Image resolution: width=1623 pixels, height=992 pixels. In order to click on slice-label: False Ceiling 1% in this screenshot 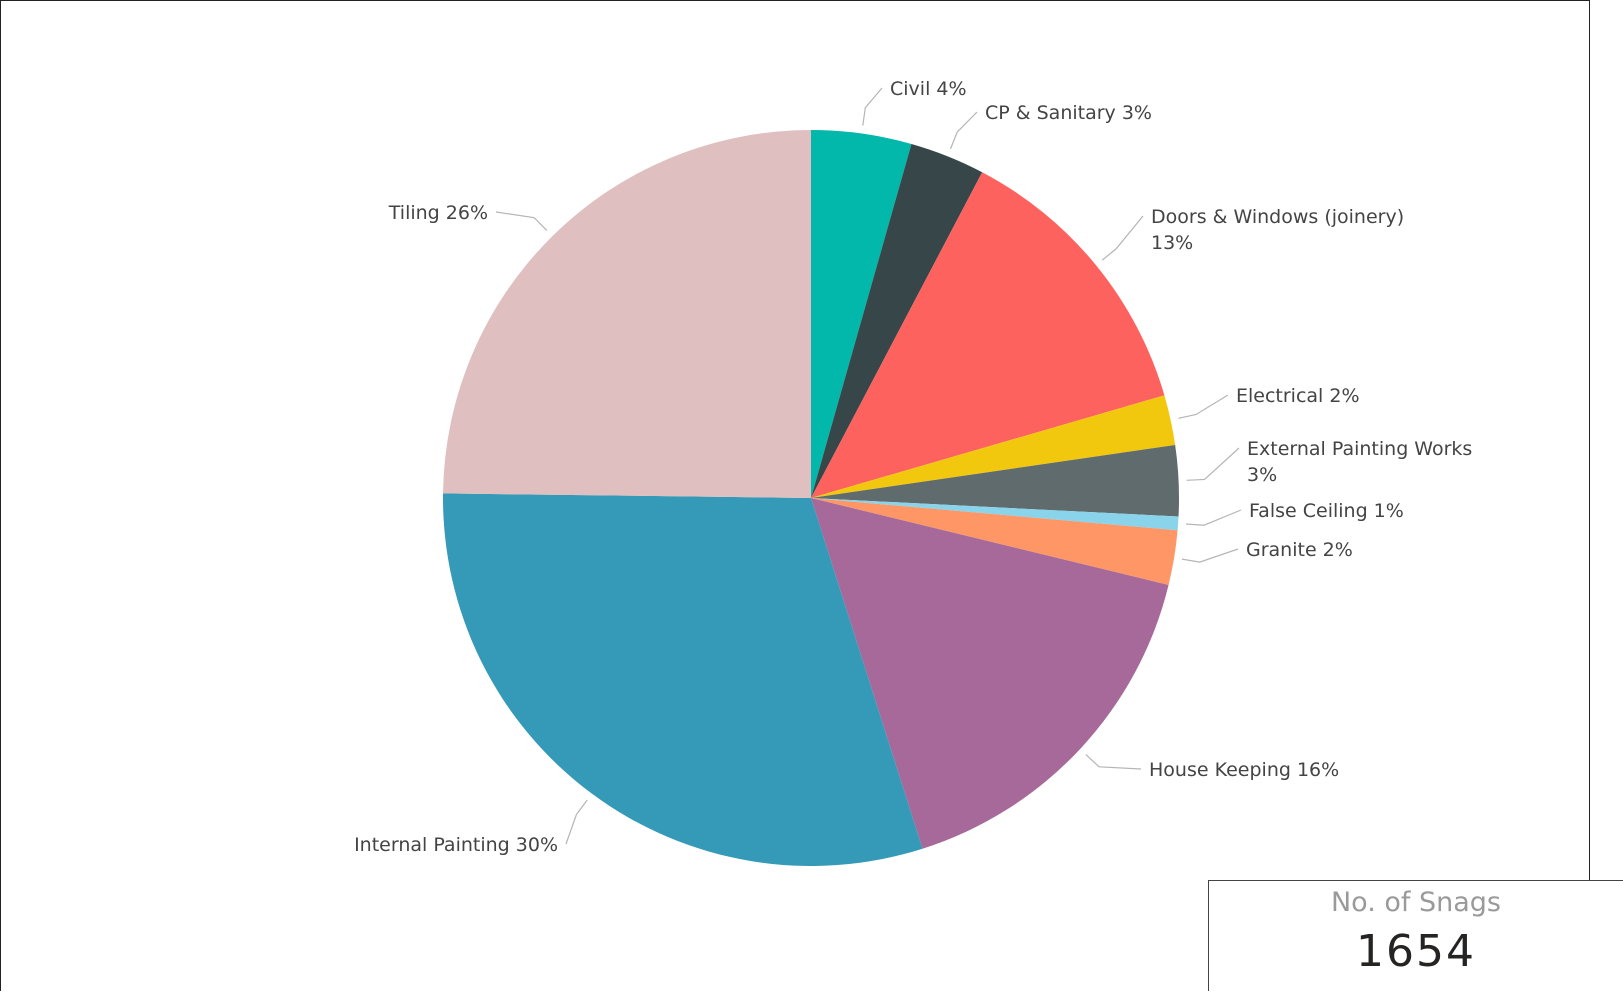, I will do `click(1326, 511)`.